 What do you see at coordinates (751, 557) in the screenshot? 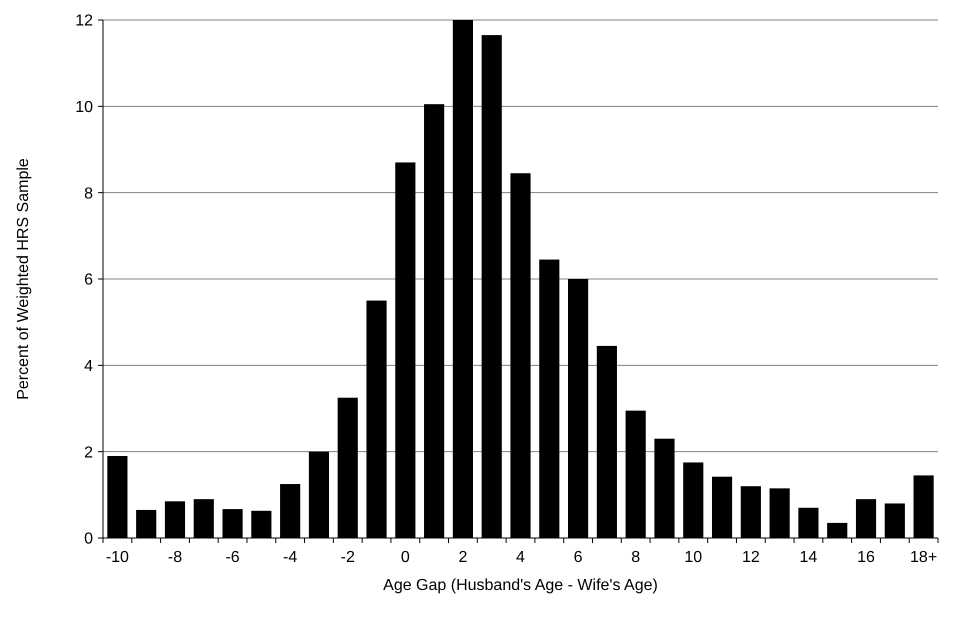
I see `x-tick-label: 12` at bounding box center [751, 557].